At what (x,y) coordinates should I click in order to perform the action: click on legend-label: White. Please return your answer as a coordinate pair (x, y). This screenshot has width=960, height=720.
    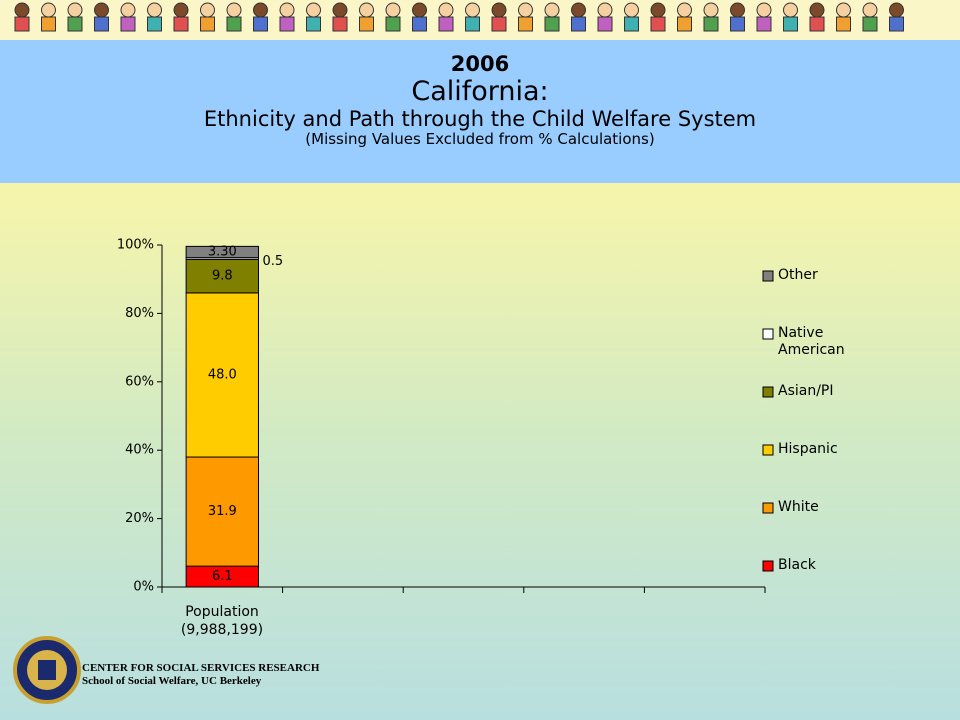
    Looking at the image, I should click on (798, 507).